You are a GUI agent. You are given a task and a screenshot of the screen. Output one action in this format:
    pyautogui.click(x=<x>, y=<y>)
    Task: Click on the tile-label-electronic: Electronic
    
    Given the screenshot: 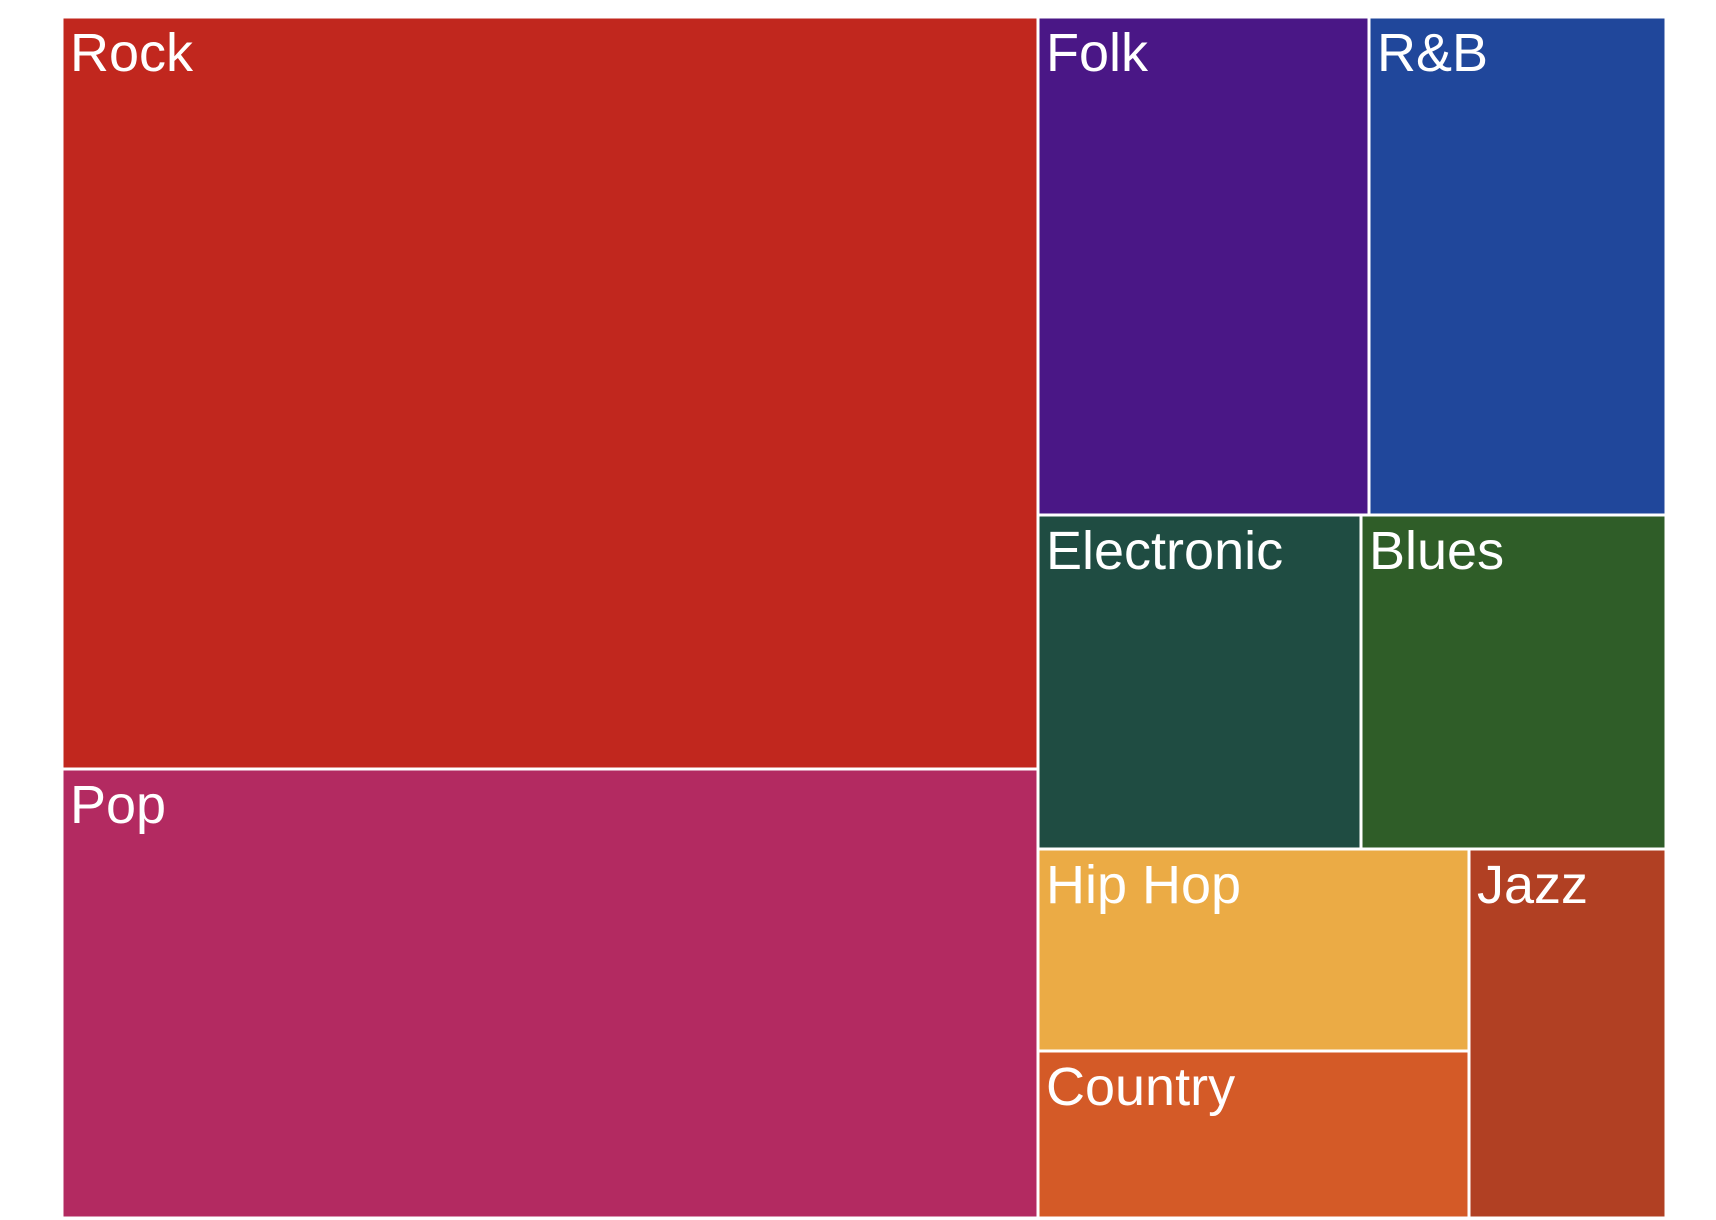 What is the action you would take?
    pyautogui.click(x=1164, y=551)
    